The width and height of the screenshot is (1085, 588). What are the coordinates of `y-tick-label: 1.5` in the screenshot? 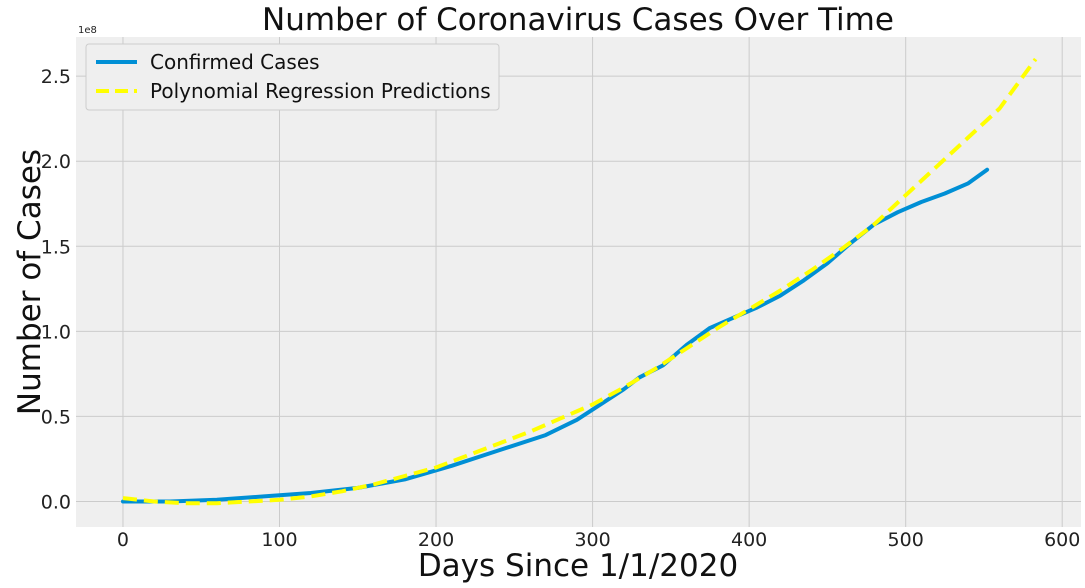 It's located at (56, 247).